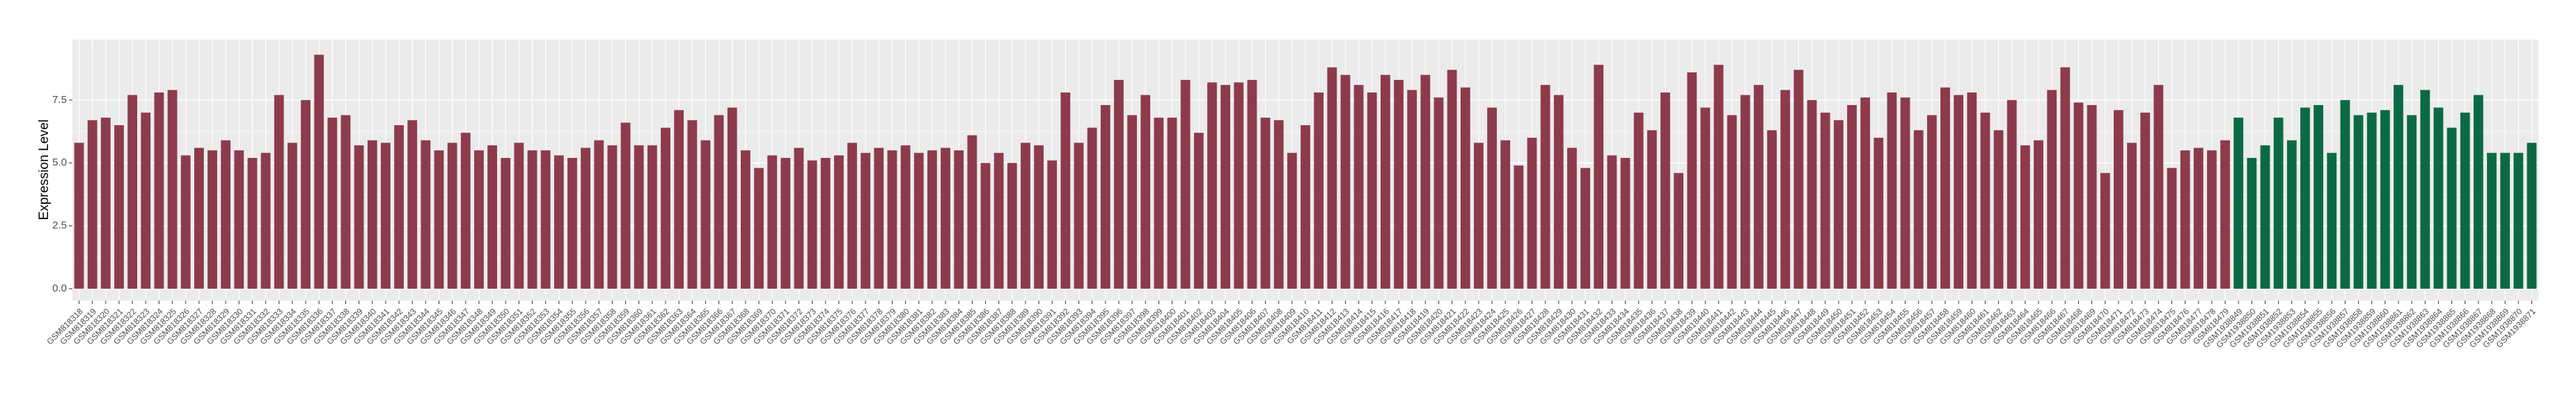 This screenshot has height=407, width=2576. What do you see at coordinates (59, 226) in the screenshot?
I see `y-tick-label: 2.5` at bounding box center [59, 226].